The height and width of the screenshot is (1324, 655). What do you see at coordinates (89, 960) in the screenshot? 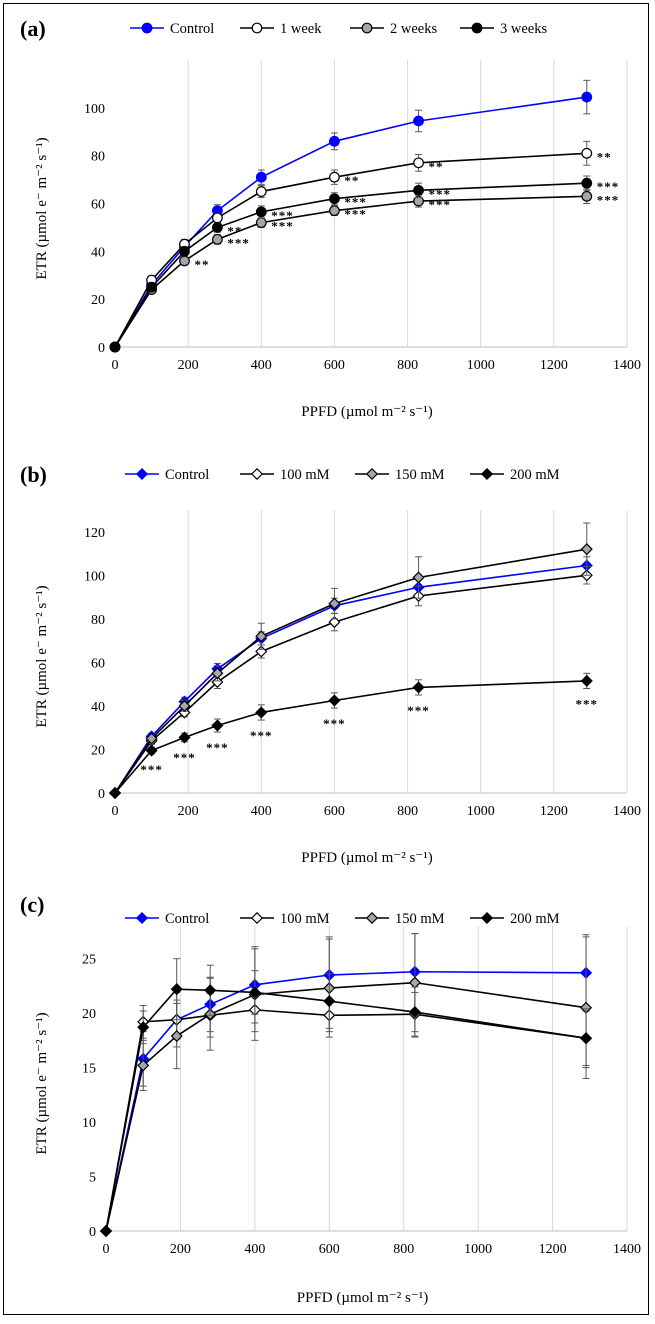
I see `panel-c-y-tick-label: 25` at bounding box center [89, 960].